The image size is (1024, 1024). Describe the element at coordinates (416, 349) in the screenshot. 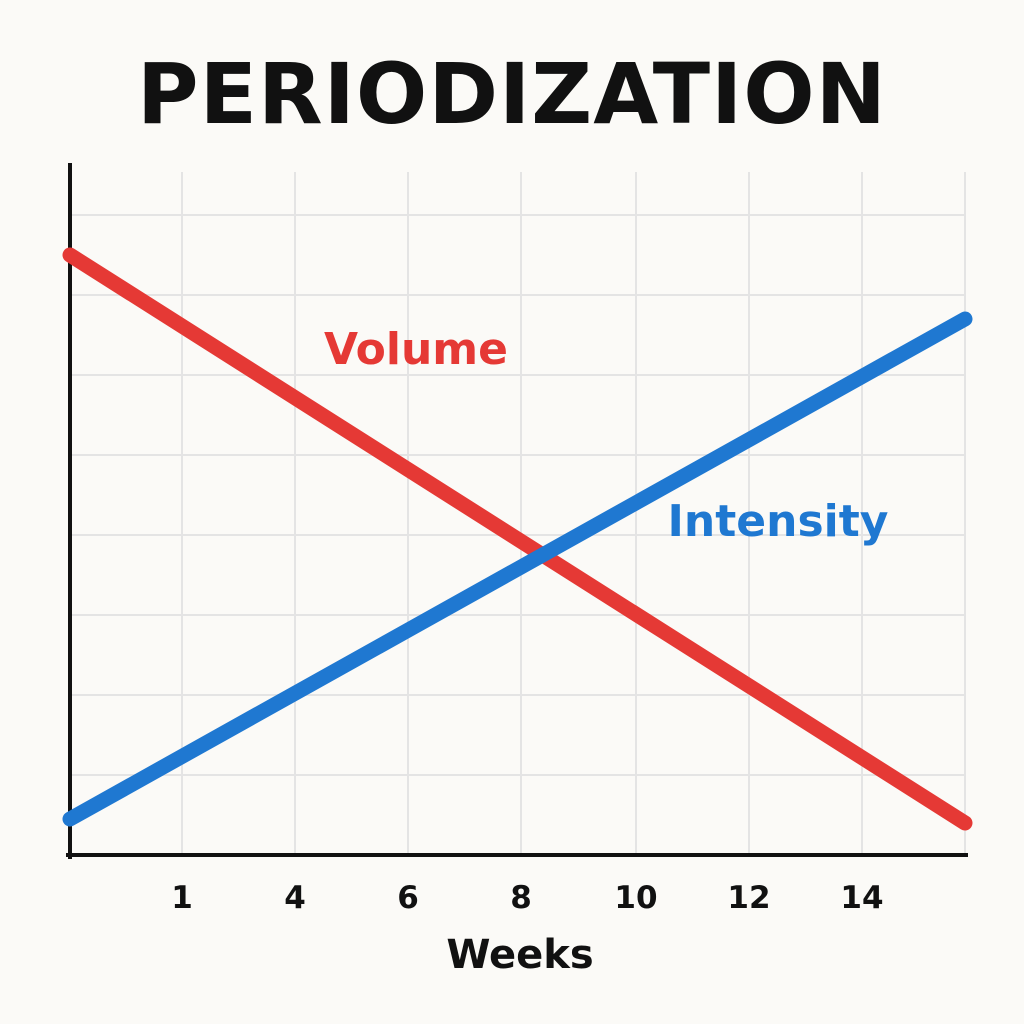

I see `series-label-volume: Volume` at that location.